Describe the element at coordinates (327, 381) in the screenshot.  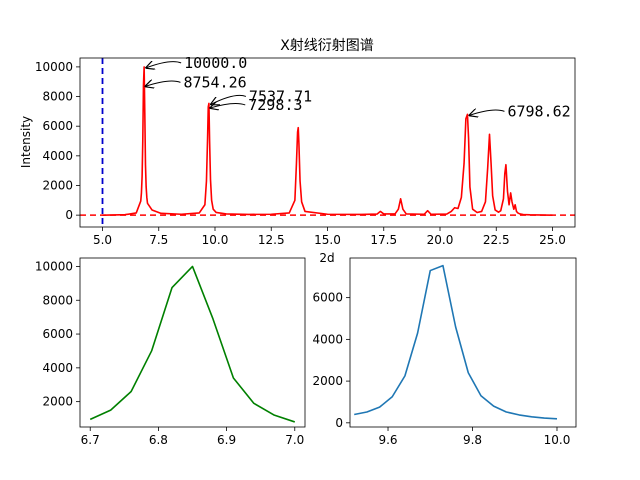
I see `zoom-right-ytick-label: 2000` at that location.